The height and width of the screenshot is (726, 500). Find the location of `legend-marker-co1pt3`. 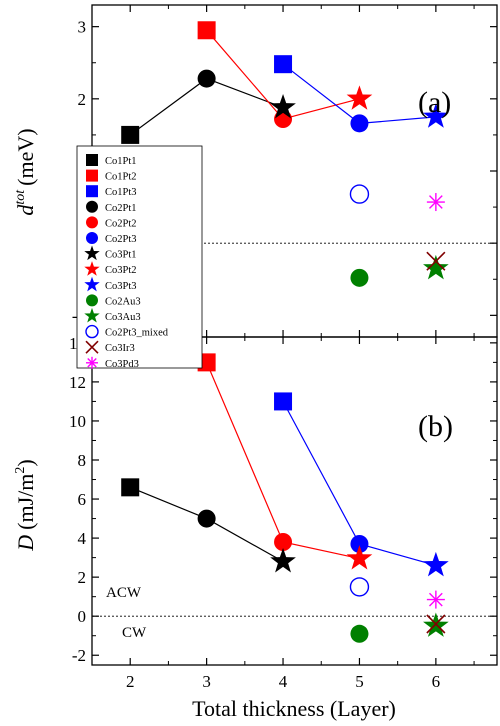

legend-marker-co1pt3 is located at coordinates (92, 191).